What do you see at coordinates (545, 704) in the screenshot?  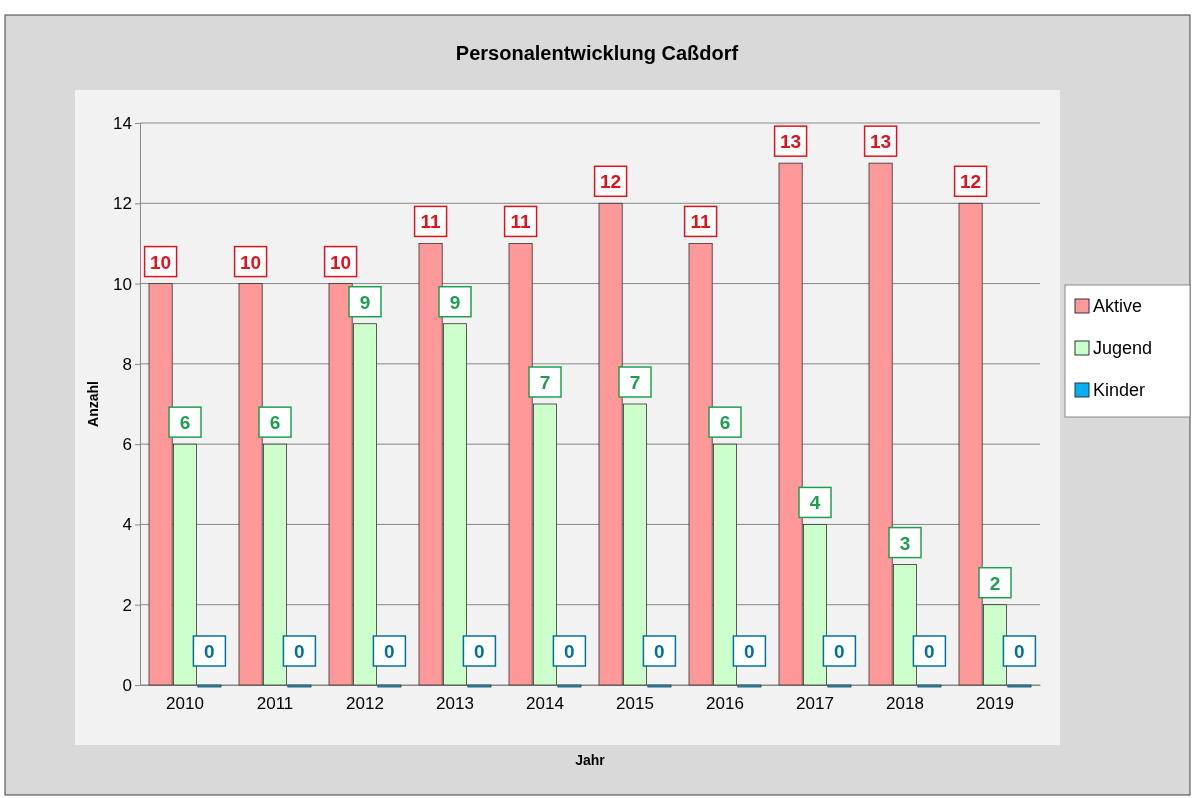 I see `x-tick-label: 2014` at bounding box center [545, 704].